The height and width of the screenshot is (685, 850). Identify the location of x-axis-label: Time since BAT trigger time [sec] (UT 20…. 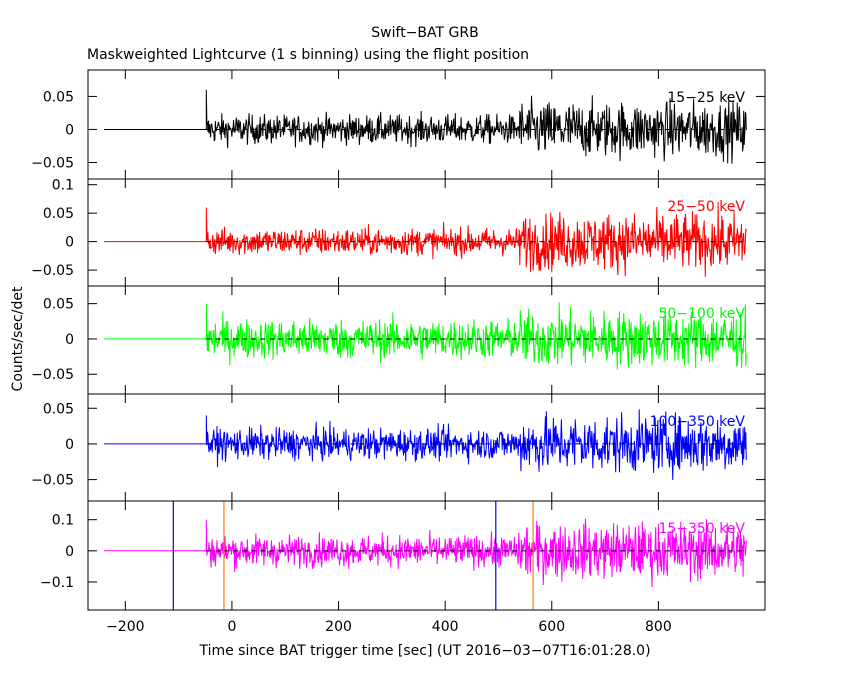
(424, 651).